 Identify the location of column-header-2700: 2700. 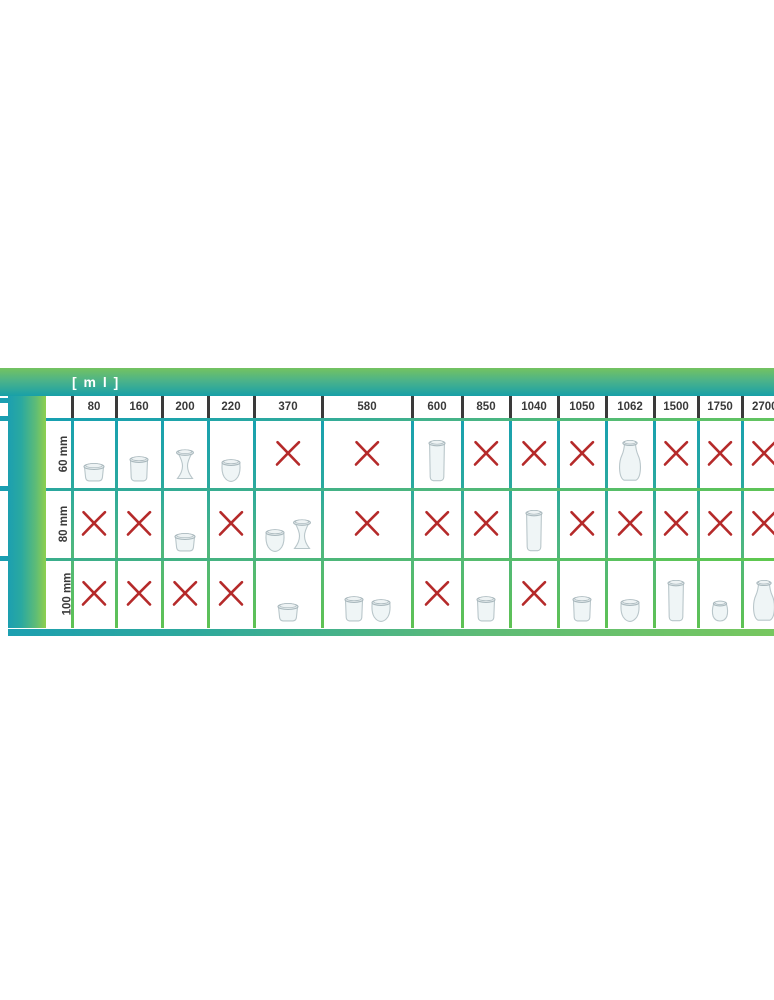
(757, 407).